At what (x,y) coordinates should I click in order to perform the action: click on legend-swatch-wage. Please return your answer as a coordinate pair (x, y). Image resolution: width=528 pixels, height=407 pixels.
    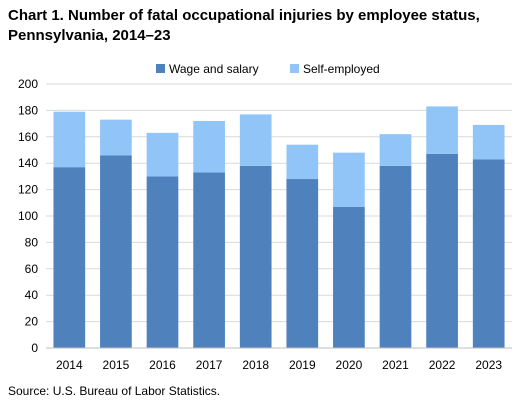
    Looking at the image, I should click on (160, 68).